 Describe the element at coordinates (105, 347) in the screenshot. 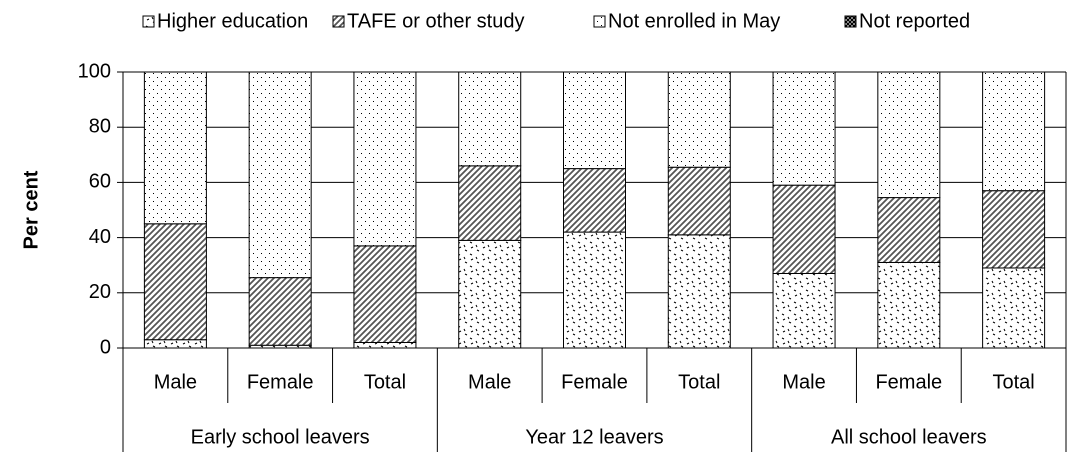

I see `y-tick-label: 0` at that location.